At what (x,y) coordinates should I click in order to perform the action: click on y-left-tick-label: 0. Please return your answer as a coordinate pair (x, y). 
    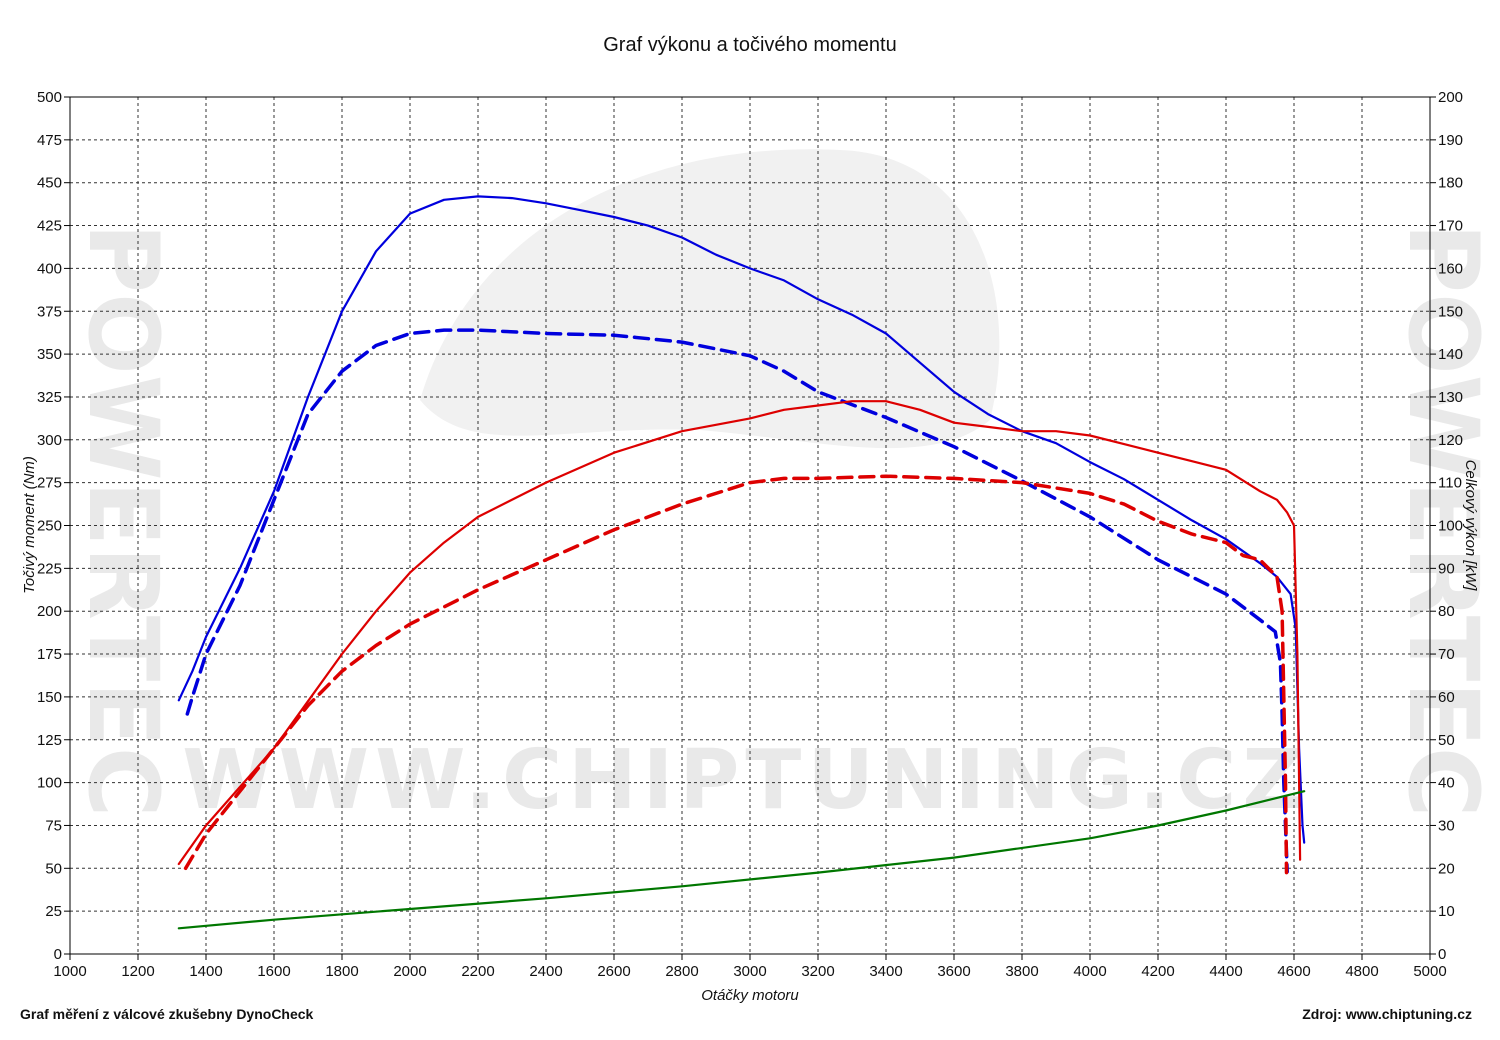
    Looking at the image, I should click on (58, 954).